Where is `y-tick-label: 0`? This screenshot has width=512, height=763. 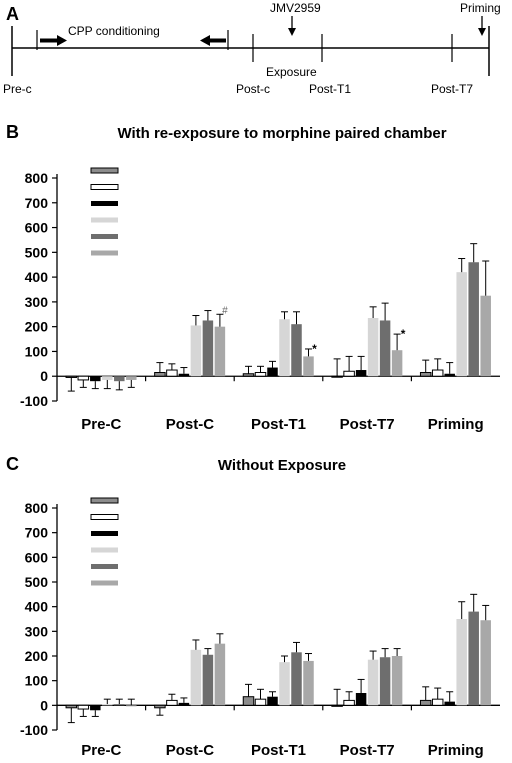 y-tick-label: 0 is located at coordinates (44, 376).